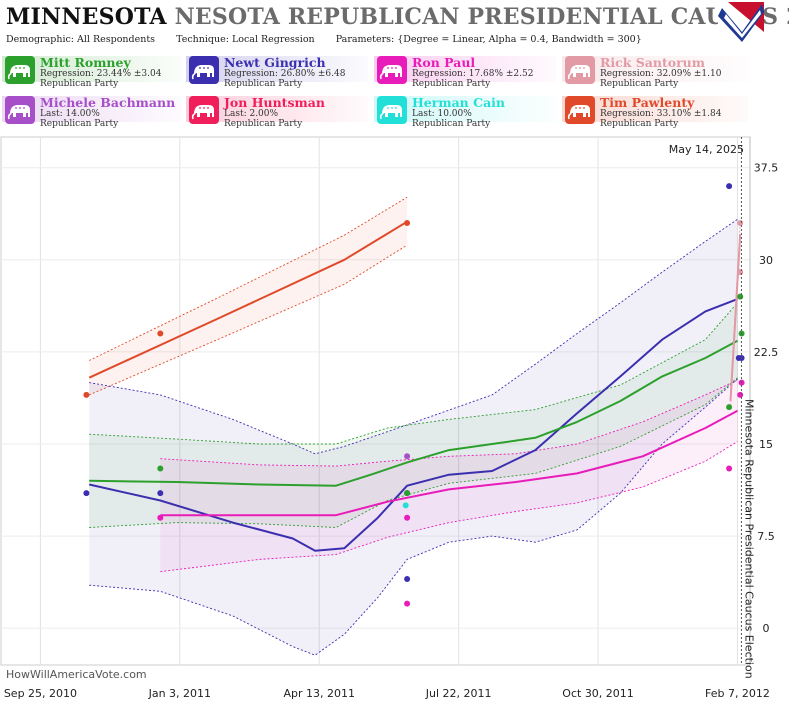 This screenshot has height=704, width=789. I want to click on x-tick-label: Feb 7, 2012, so click(737, 693).